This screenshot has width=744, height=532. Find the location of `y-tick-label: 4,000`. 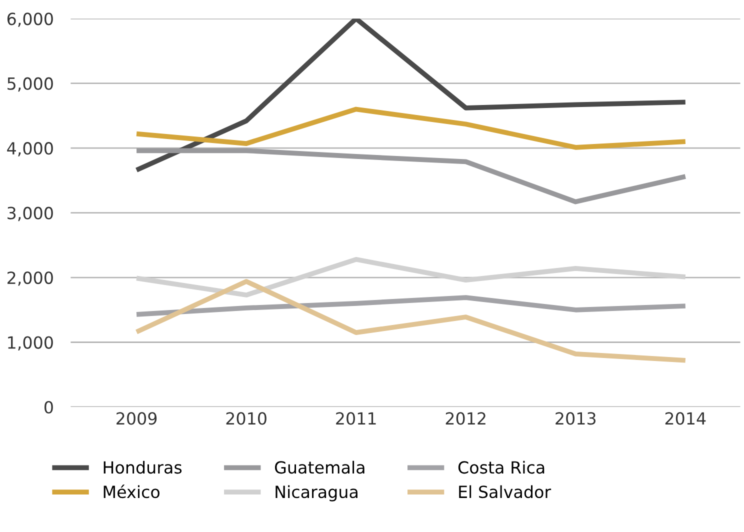

y-tick-label: 4,000 is located at coordinates (30, 149).